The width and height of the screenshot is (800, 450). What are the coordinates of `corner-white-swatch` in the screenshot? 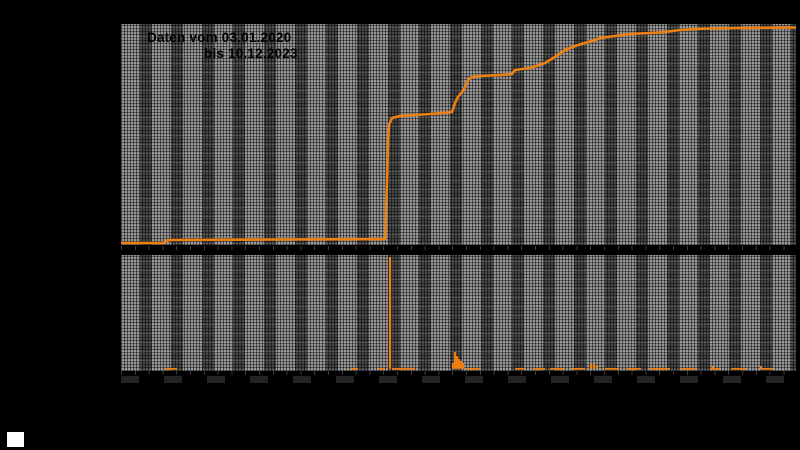 It's located at (15, 439).